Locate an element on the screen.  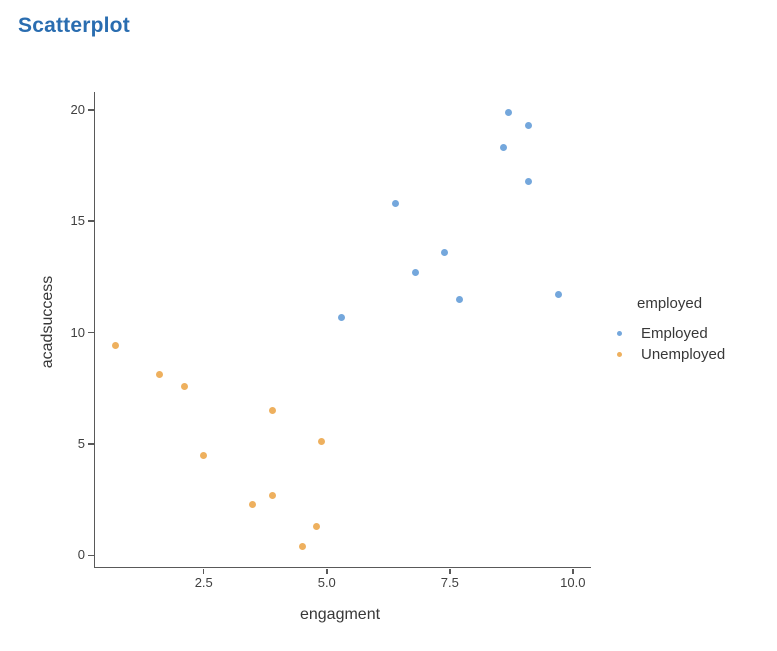
legend-title: employed is located at coordinates (670, 303).